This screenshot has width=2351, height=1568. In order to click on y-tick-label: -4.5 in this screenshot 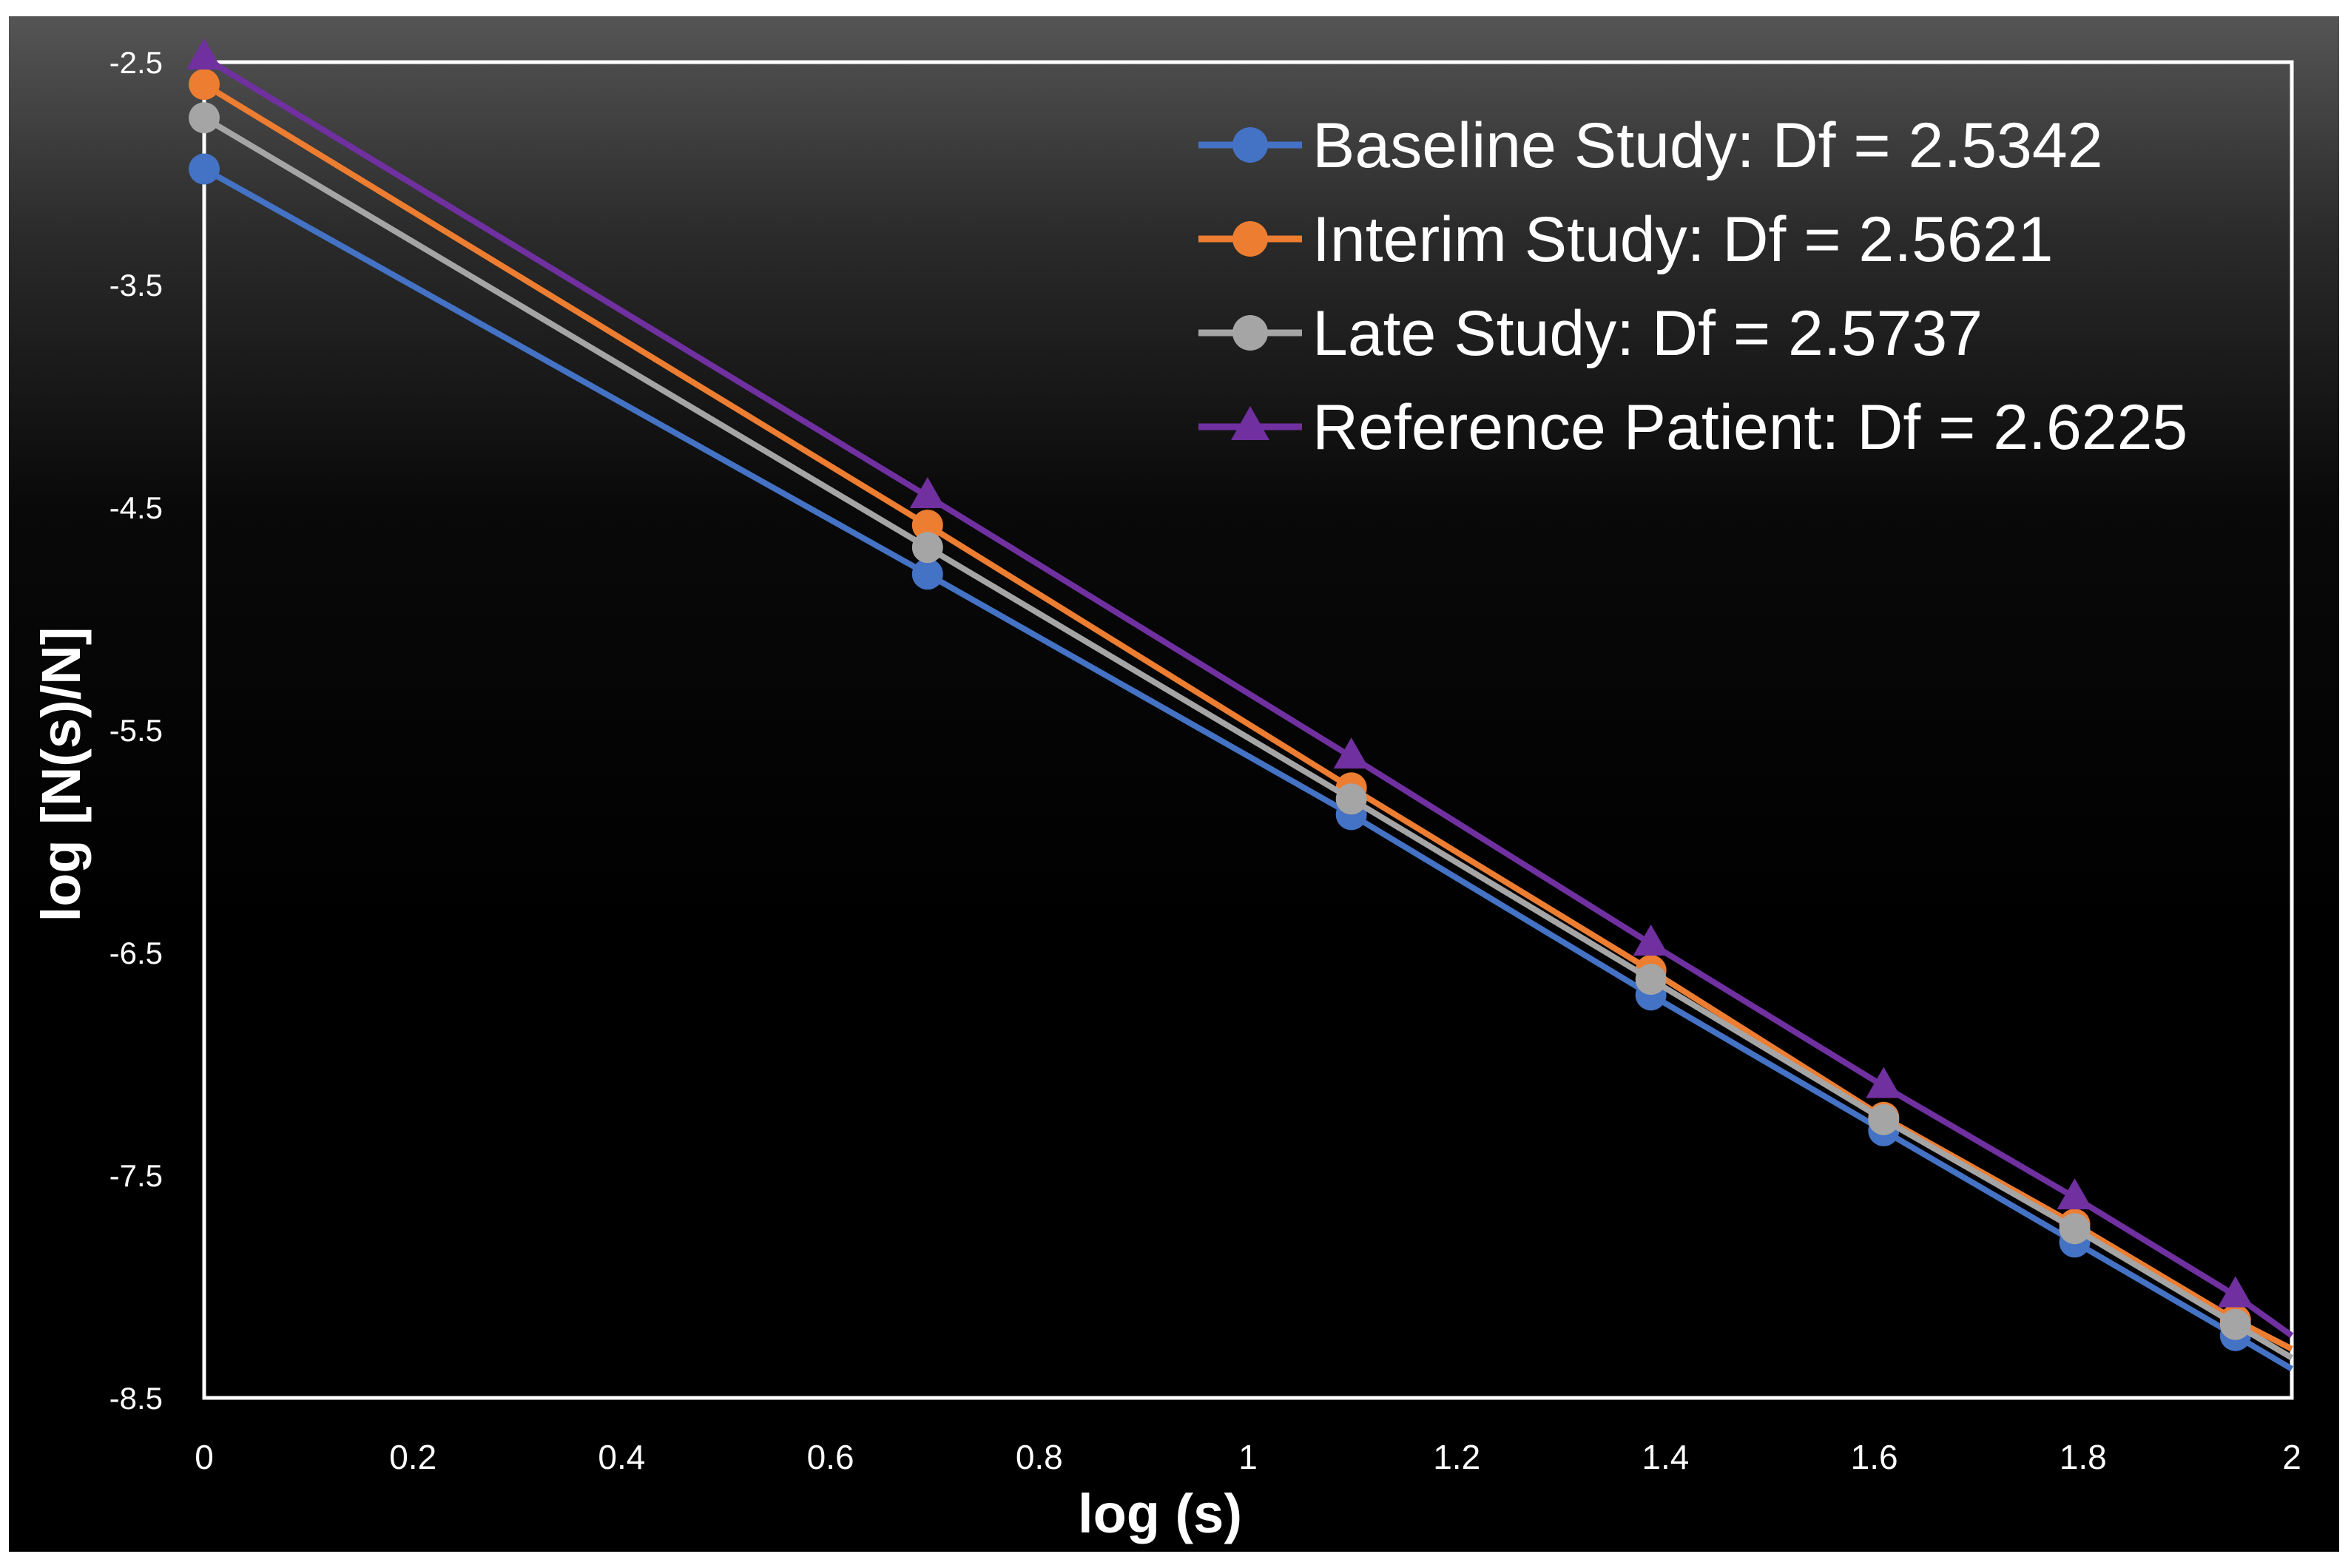, I will do `click(136, 507)`.